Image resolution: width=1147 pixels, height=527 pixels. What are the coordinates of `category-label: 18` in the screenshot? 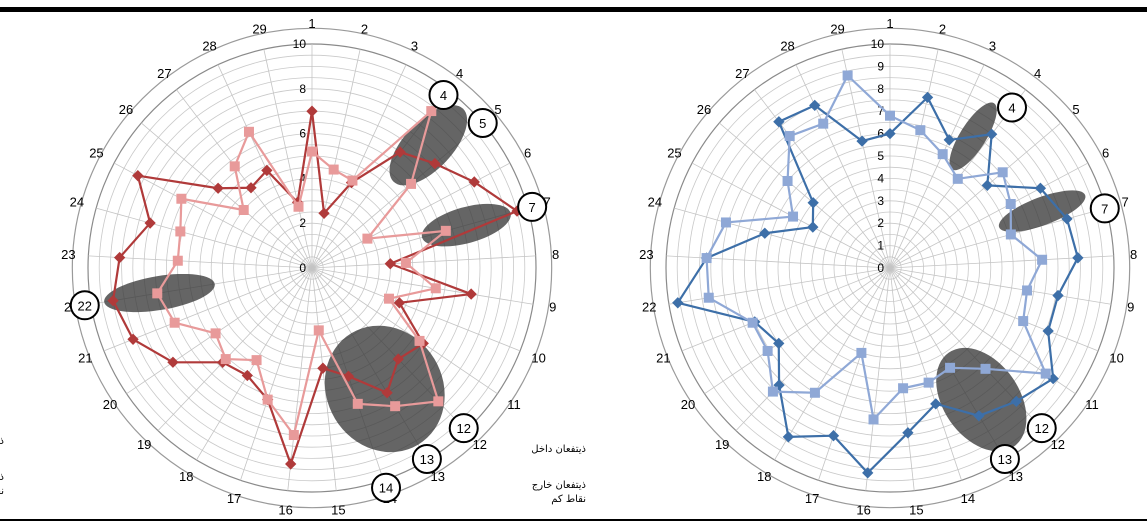 It's located at (764, 476).